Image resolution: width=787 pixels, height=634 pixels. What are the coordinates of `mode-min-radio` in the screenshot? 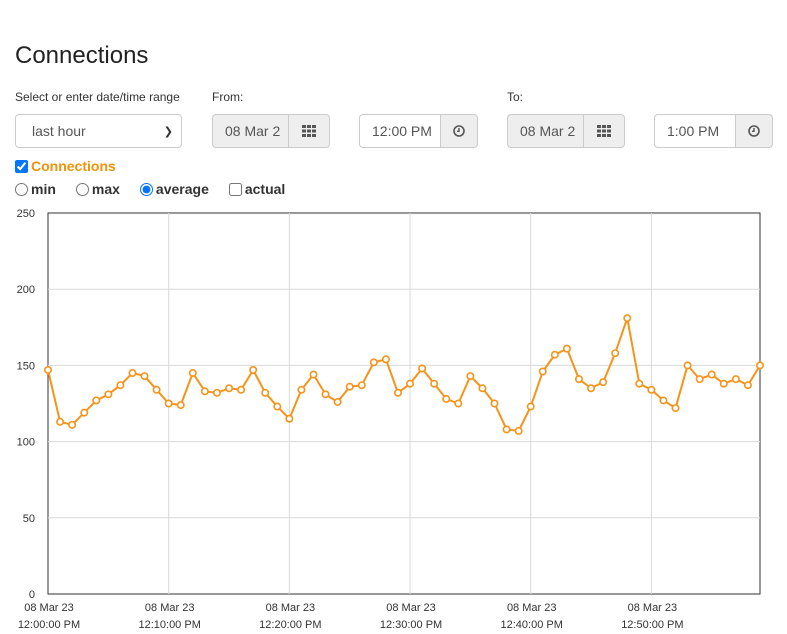 It's located at (21, 189).